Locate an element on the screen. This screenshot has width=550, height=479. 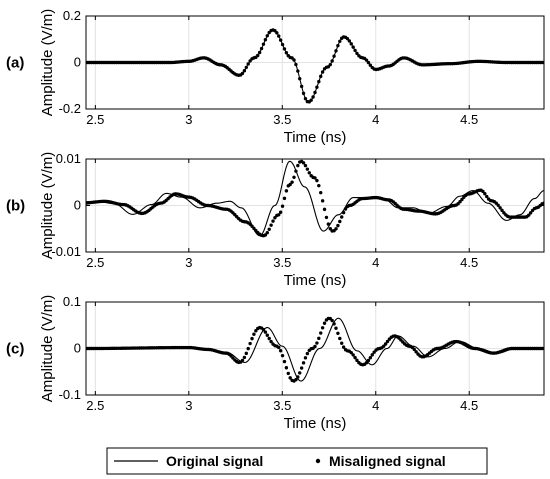
legend: Original signal Misaligned signal is located at coordinates (297, 461).